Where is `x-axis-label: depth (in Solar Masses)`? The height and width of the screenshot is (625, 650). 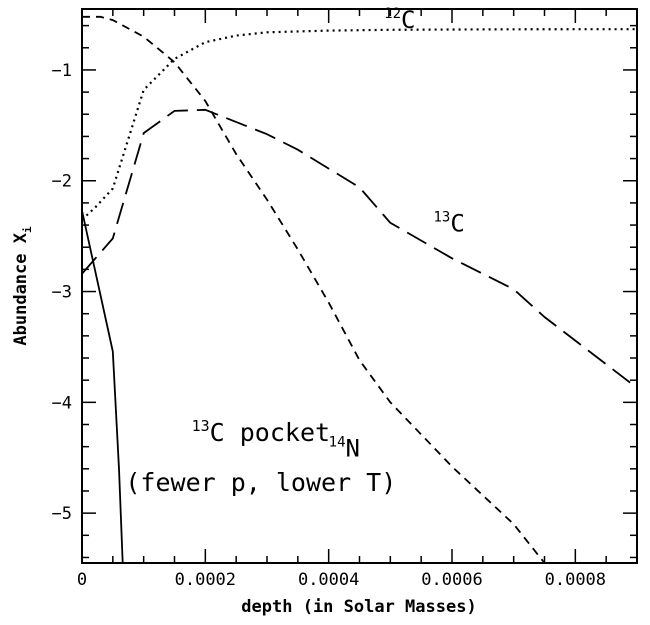
x-axis-label: depth (in Solar Masses) is located at coordinates (358, 607).